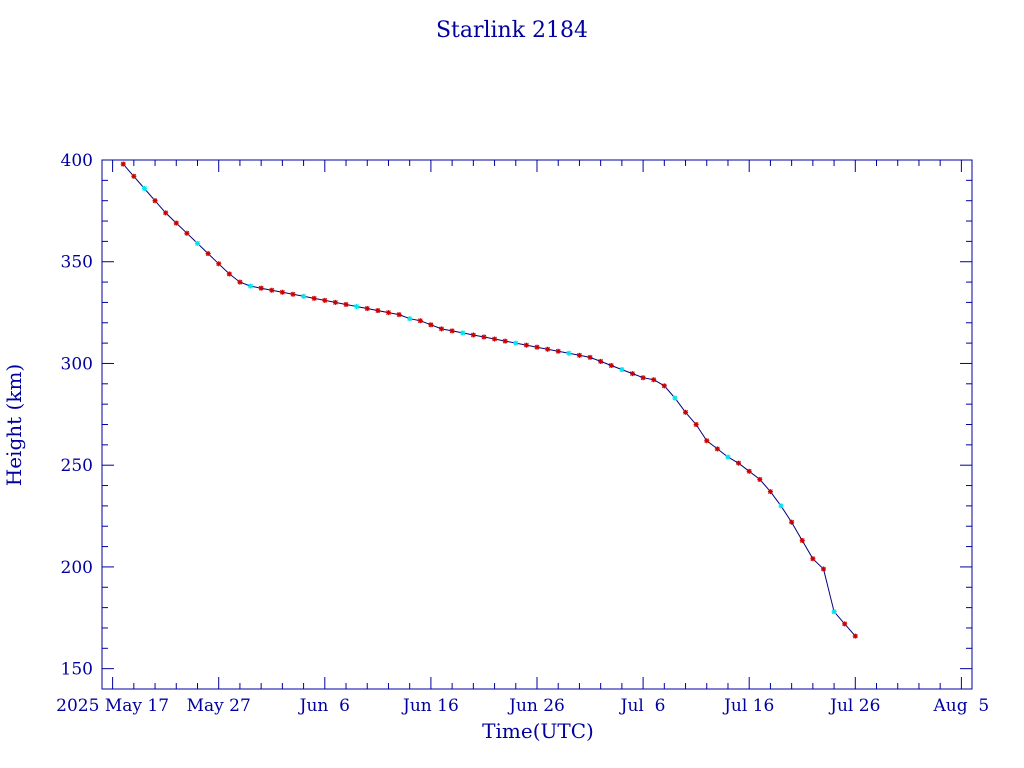 The width and height of the screenshot is (1024, 768). I want to click on y-tick-label: 250, so click(77, 466).